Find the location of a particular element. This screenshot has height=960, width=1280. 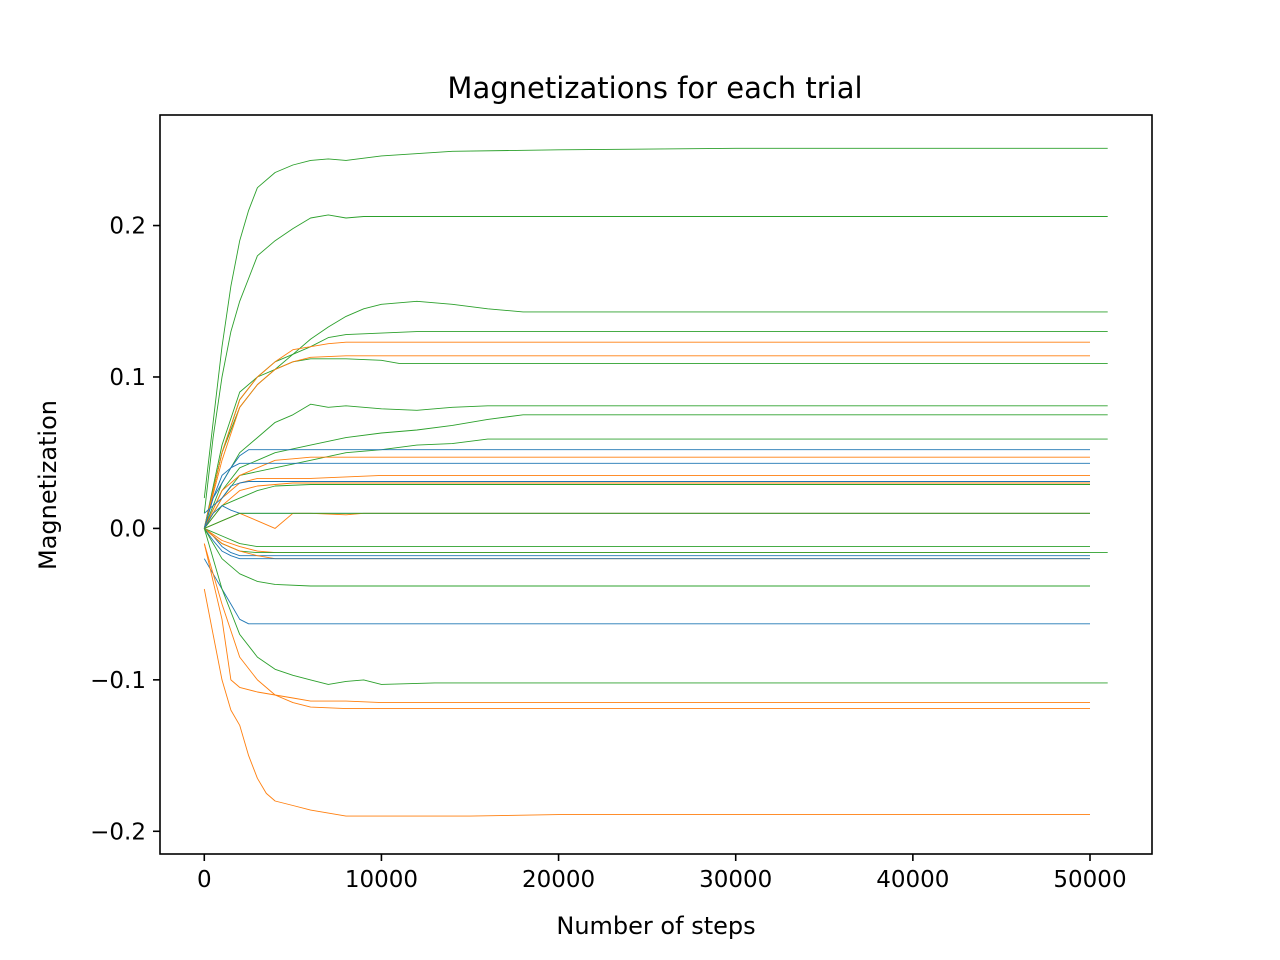

x-axis-label: Number of steps is located at coordinates (655, 926).